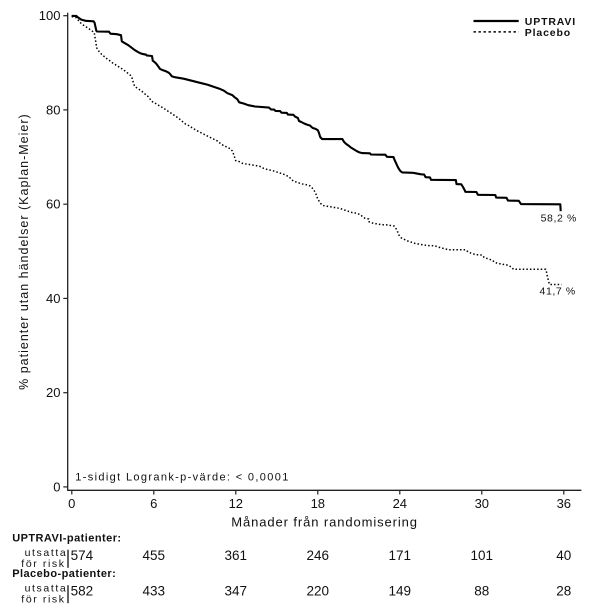  Describe the element at coordinates (324, 522) in the screenshot. I see `svg-text: Månader från randomisering` at that location.